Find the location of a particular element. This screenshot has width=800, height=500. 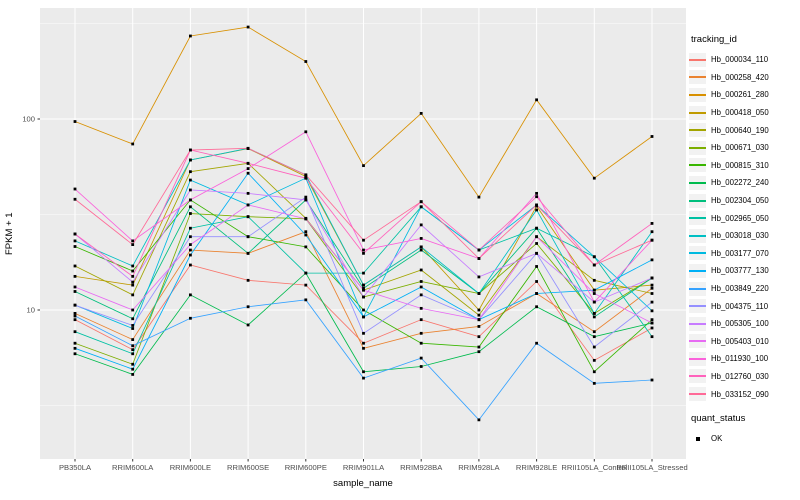

legend-entry: Hb_002304_050 is located at coordinates (744, 201).